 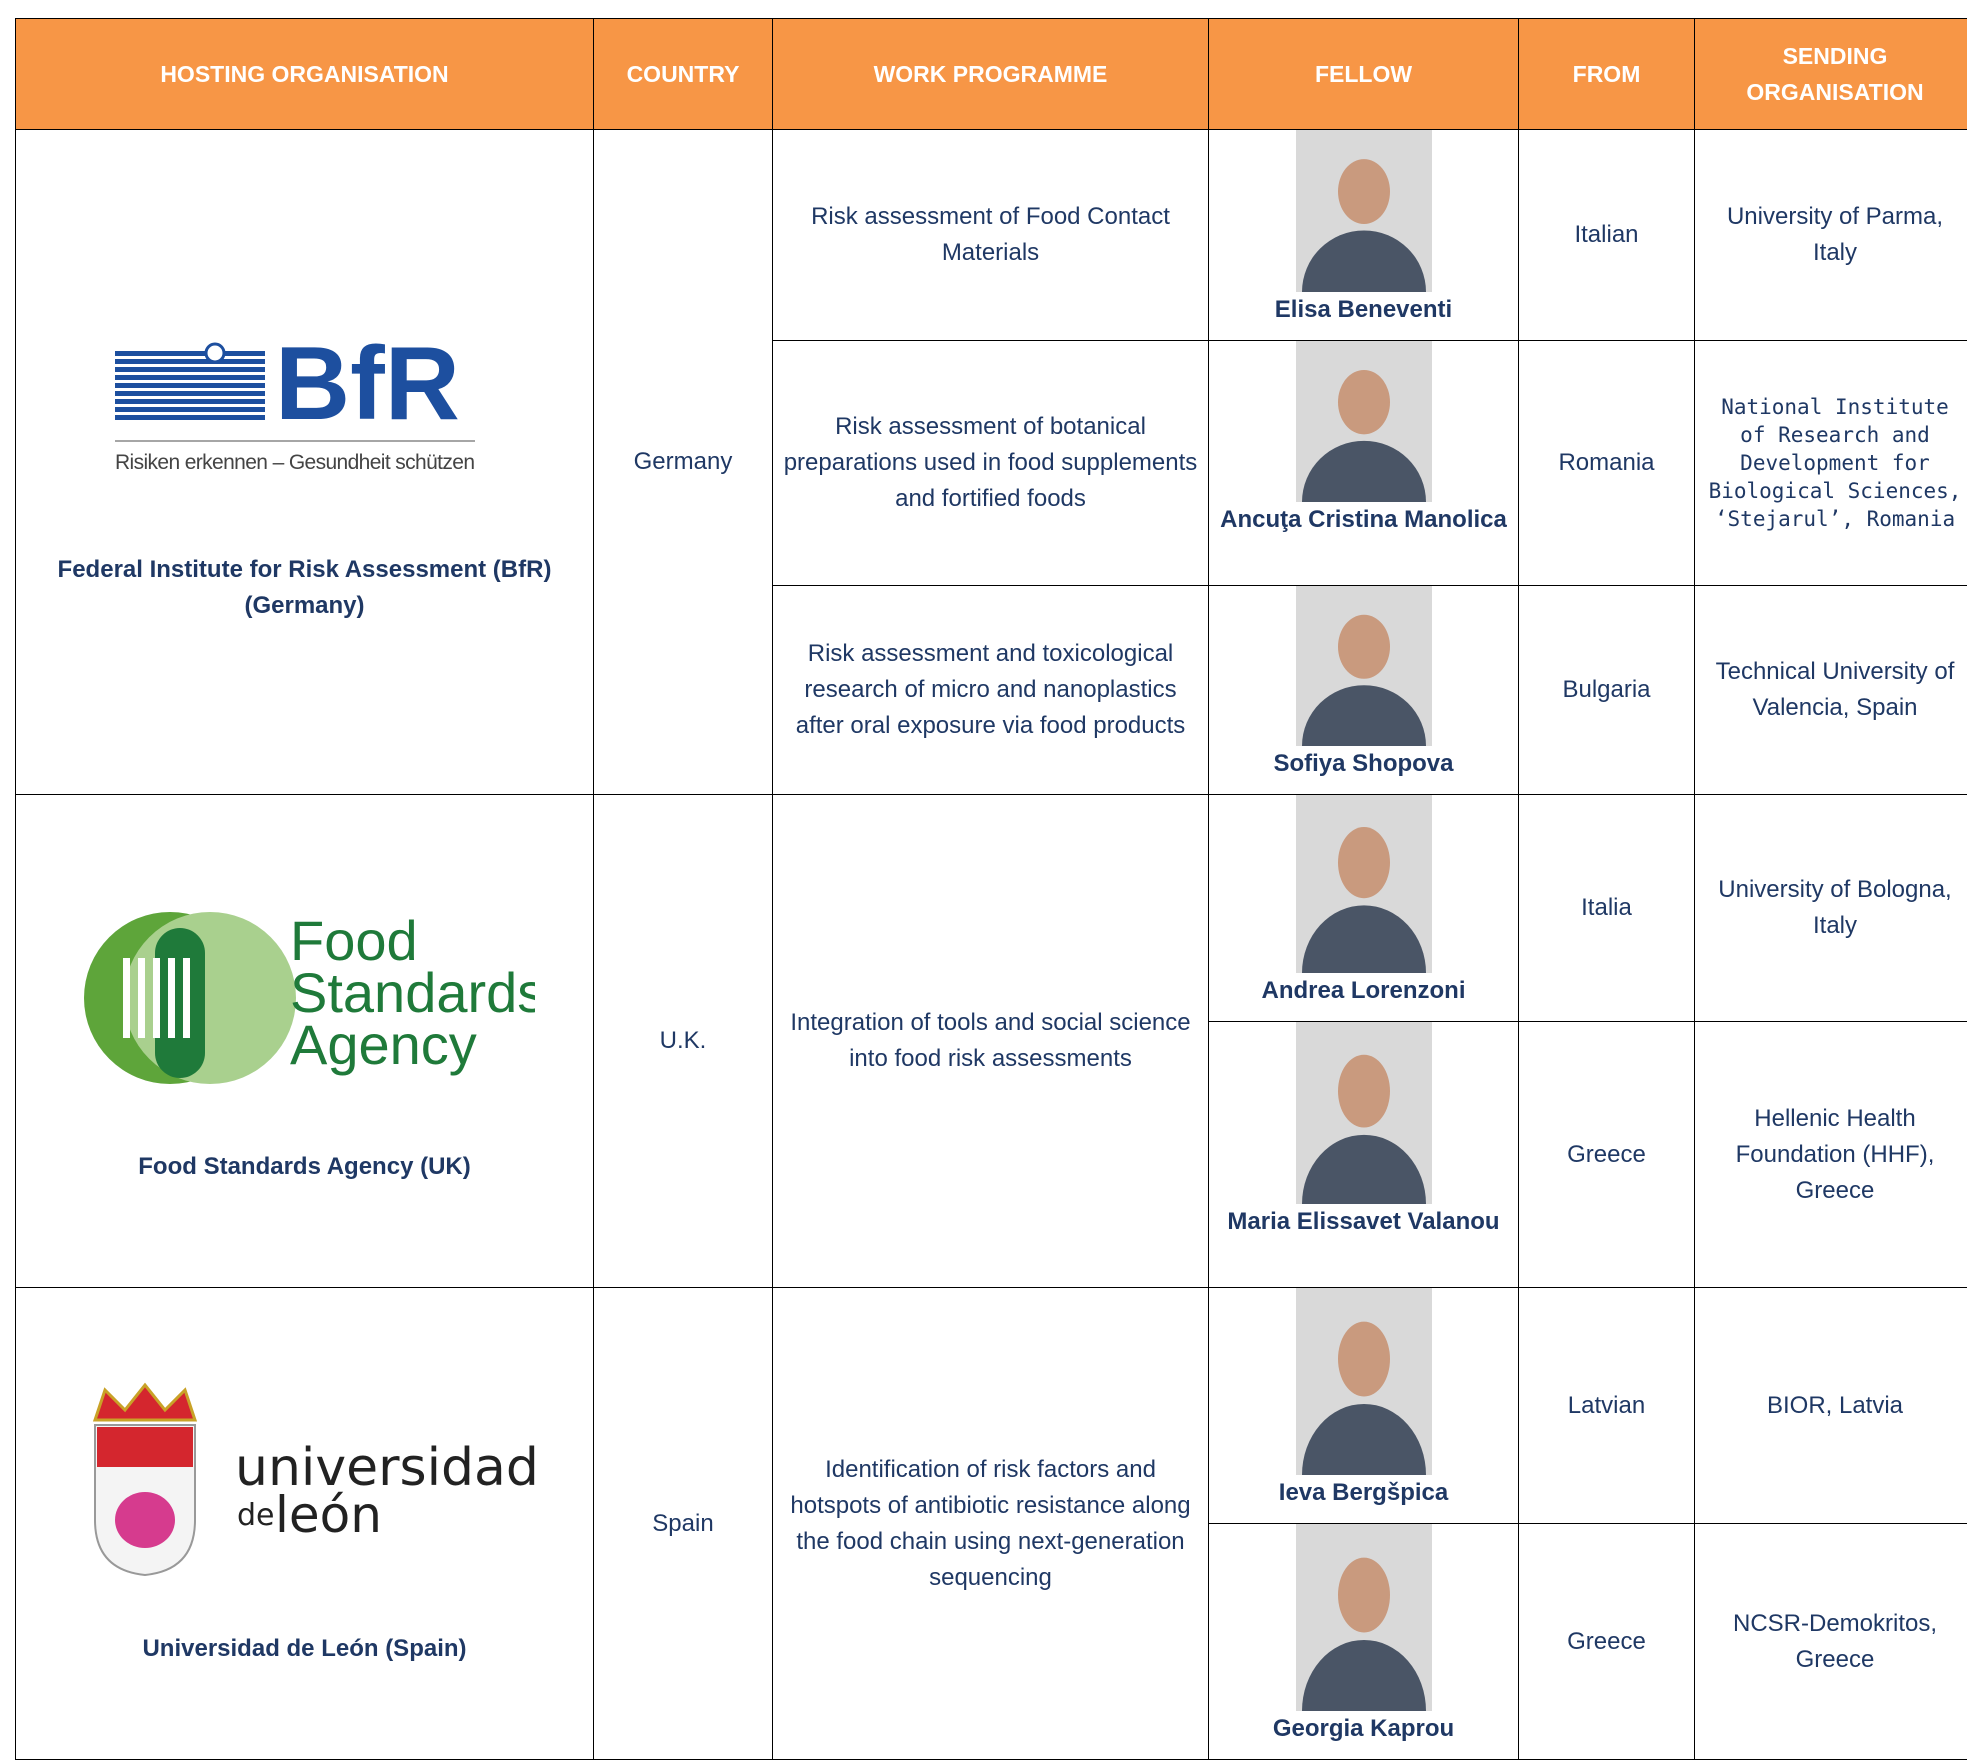 What do you see at coordinates (1830, 908) in the screenshot?
I see `sending-cell: University of Bologna, Italy` at bounding box center [1830, 908].